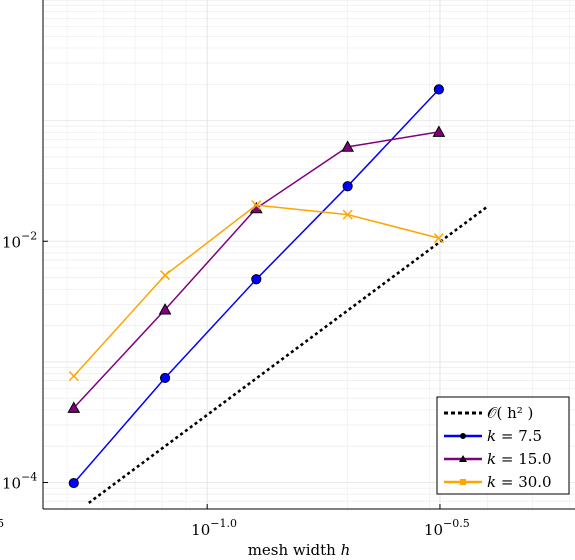 Image resolution: width=575 pixels, height=560 pixels. I want to click on x-axis-label: mesh width h, so click(299, 550).